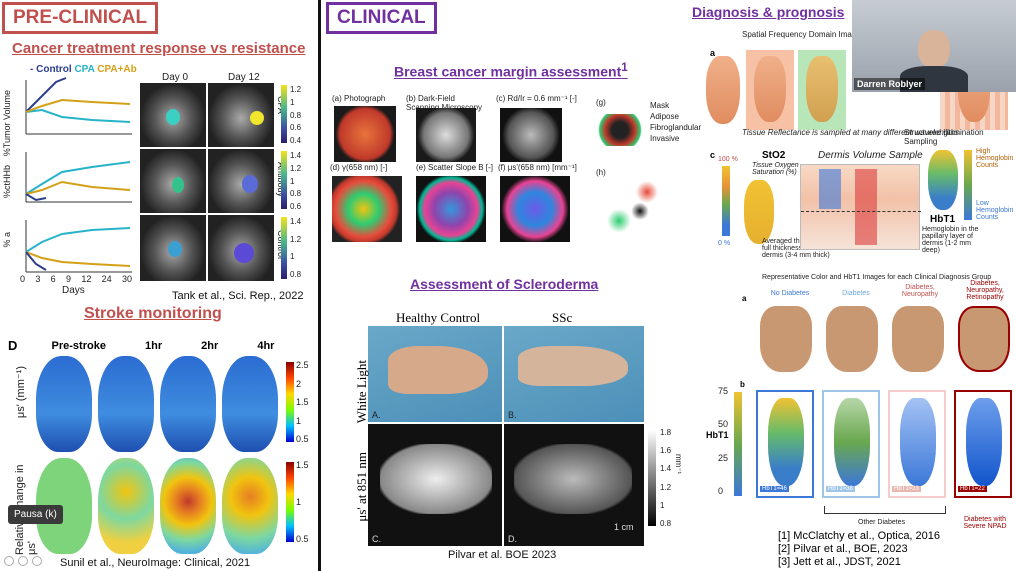  I want to click on cbar-ticks-control: 1.4 1.2 1 0.8, so click(295, 248).